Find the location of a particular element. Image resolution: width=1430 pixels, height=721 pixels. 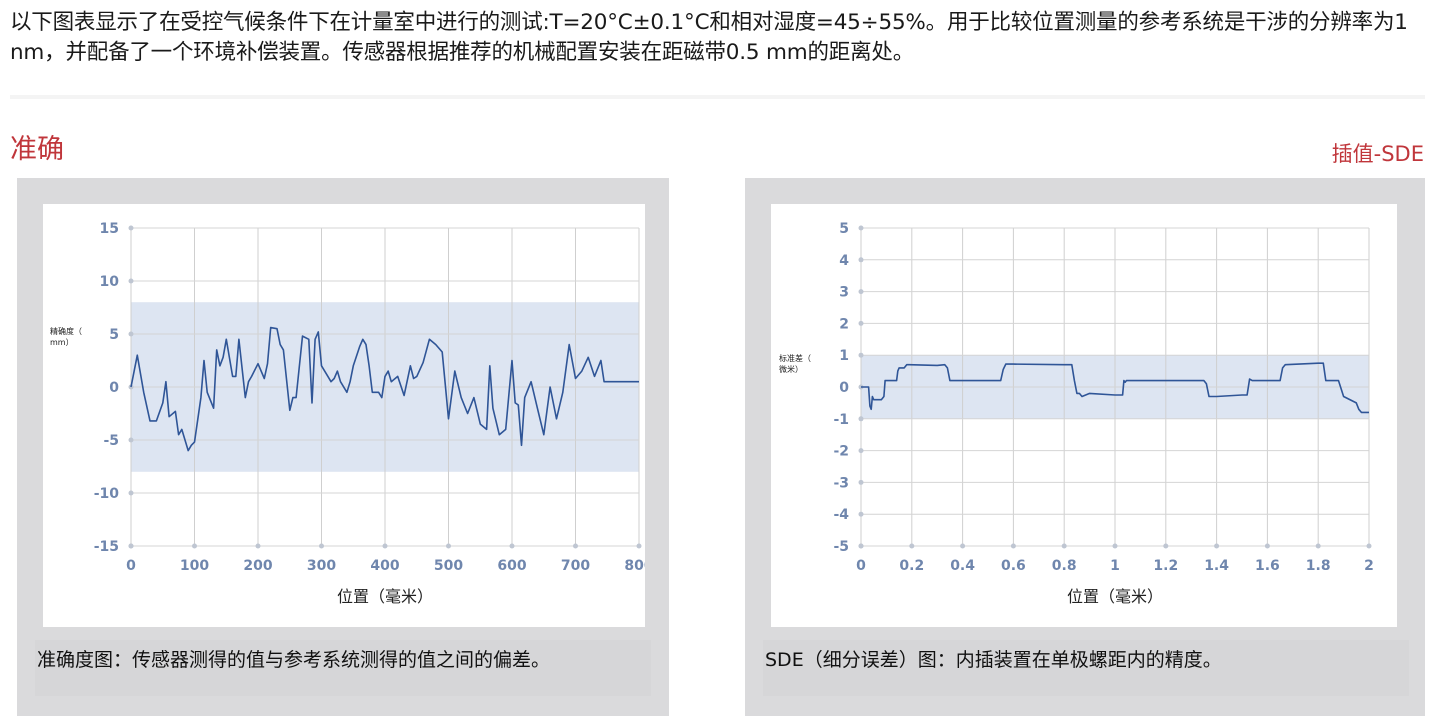

x-tick-label: 700 is located at coordinates (575, 566).